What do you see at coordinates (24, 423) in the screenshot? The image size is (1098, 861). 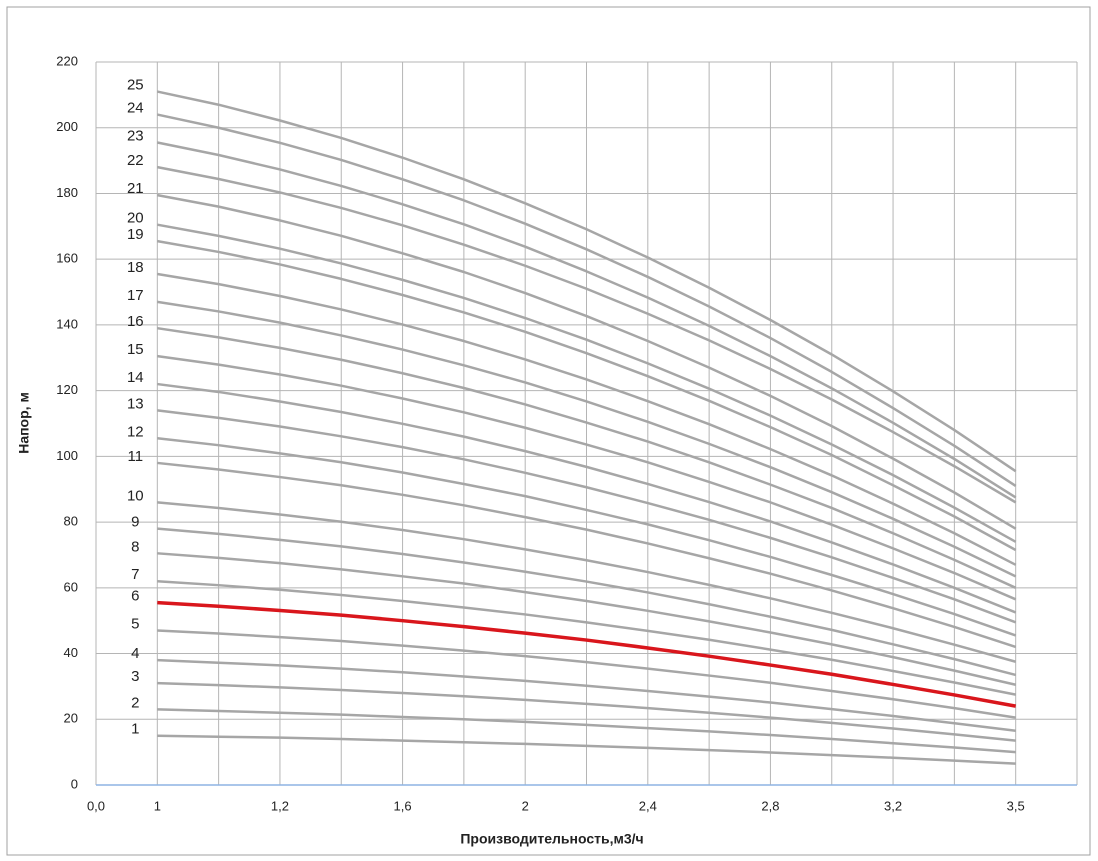 I see `y-axis-title: Напор, м` at bounding box center [24, 423].